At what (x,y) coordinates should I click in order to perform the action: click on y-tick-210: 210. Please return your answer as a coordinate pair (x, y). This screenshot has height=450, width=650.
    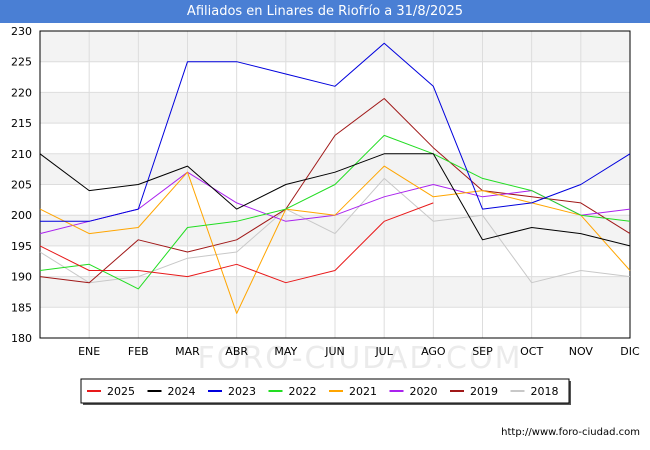
    Looking at the image, I should click on (21, 154).